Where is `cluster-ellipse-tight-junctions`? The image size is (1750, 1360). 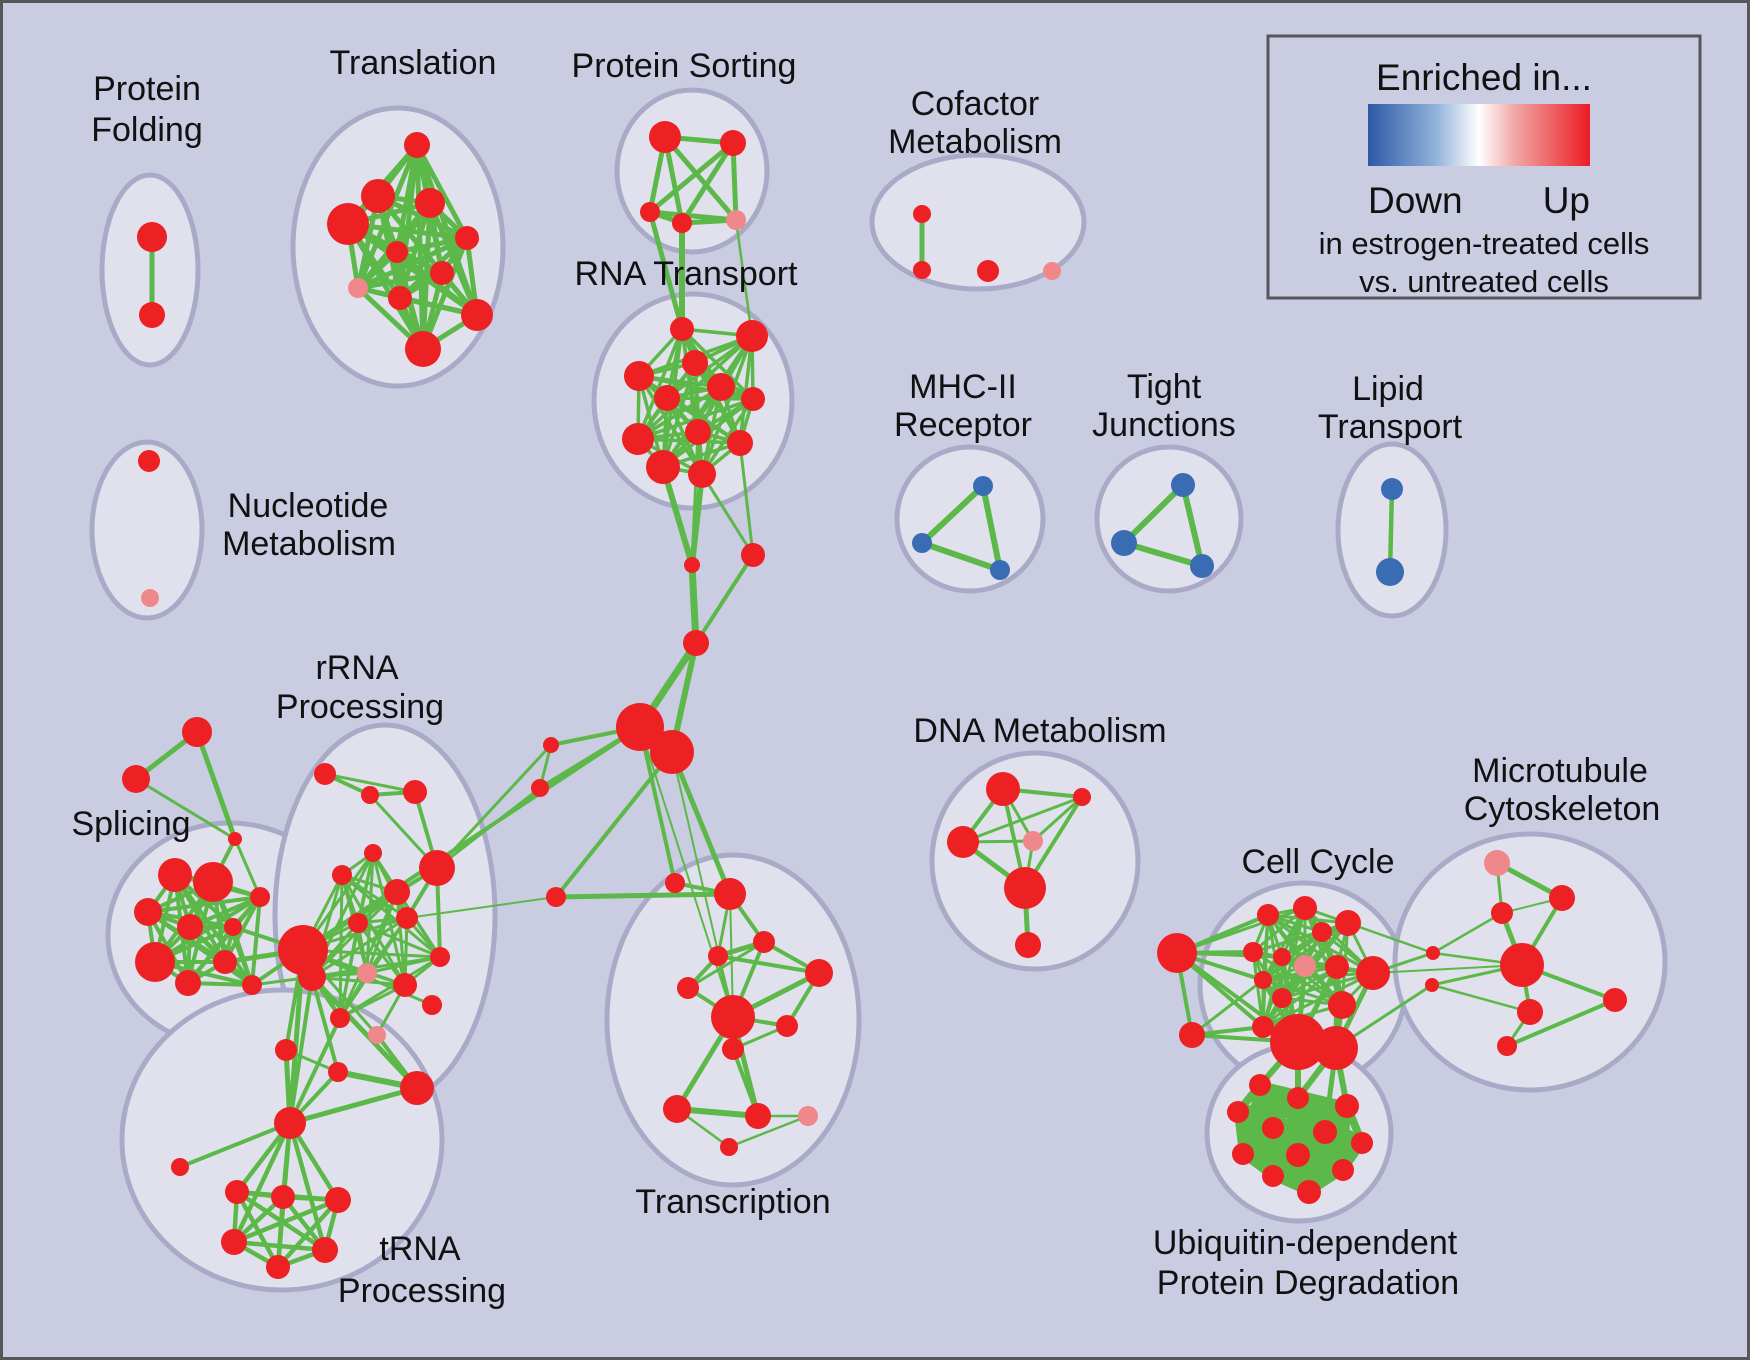 cluster-ellipse-tight-junctions is located at coordinates (1169, 519).